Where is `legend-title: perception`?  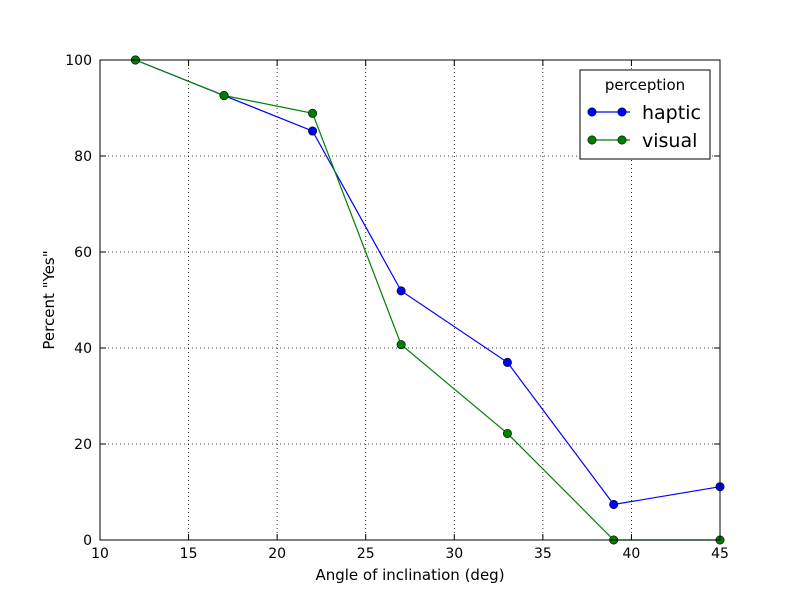 legend-title: perception is located at coordinates (645, 85).